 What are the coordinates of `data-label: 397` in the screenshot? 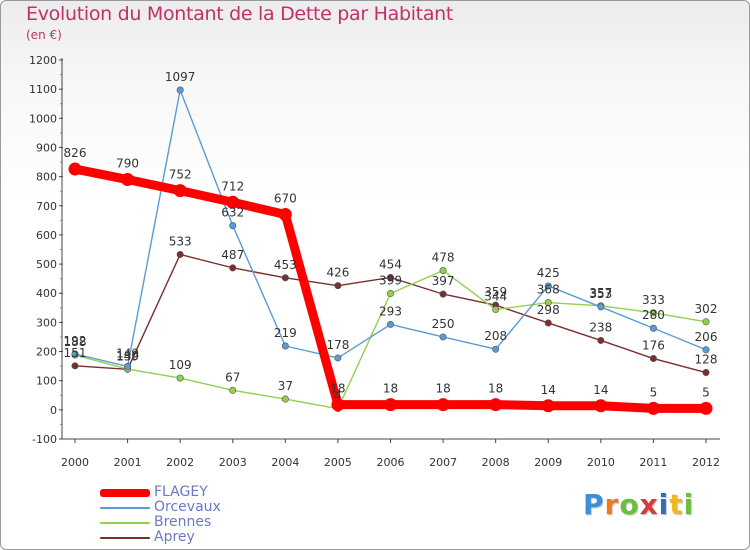 It's located at (443, 281).